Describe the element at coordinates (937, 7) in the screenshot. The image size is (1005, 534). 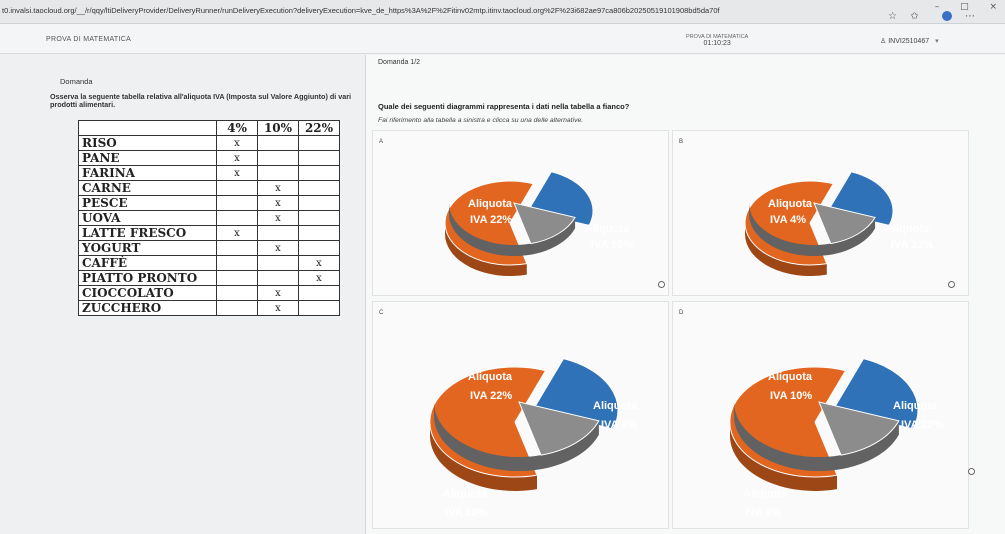
I see `minimize-button: –` at that location.